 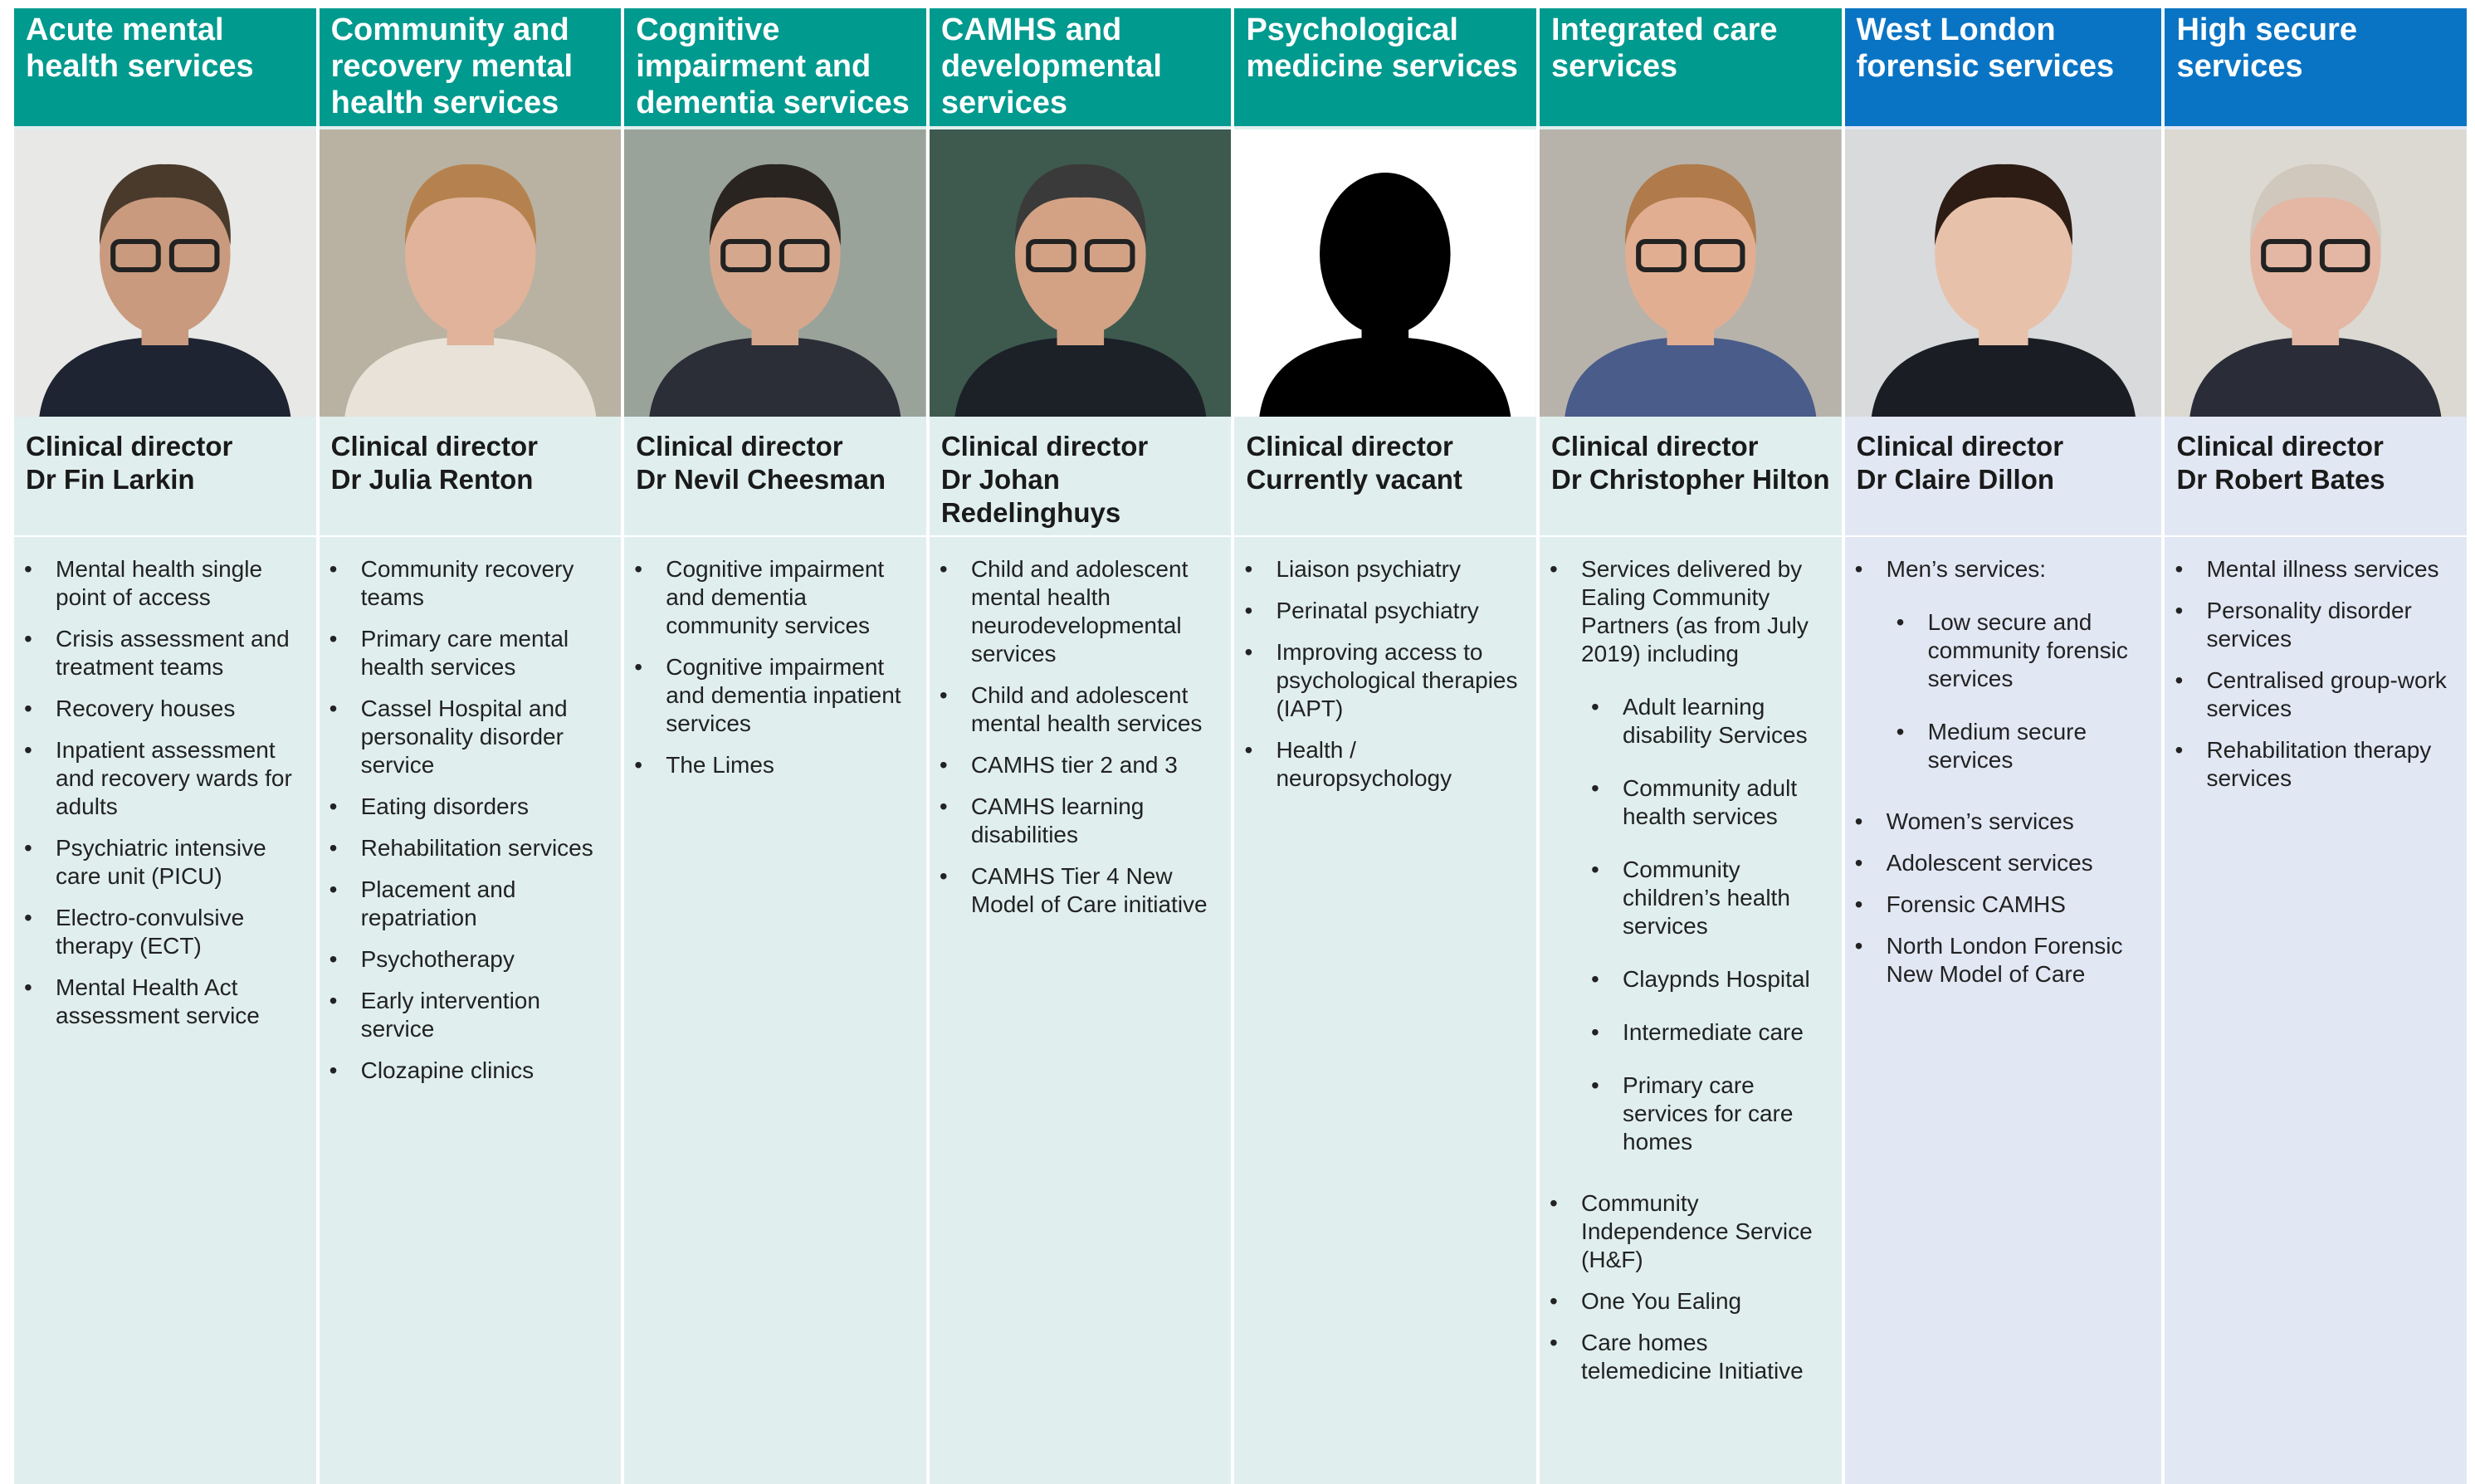 What do you see at coordinates (1687, 1231) in the screenshot?
I see `service-item: Community Independence Service (H&F)` at bounding box center [1687, 1231].